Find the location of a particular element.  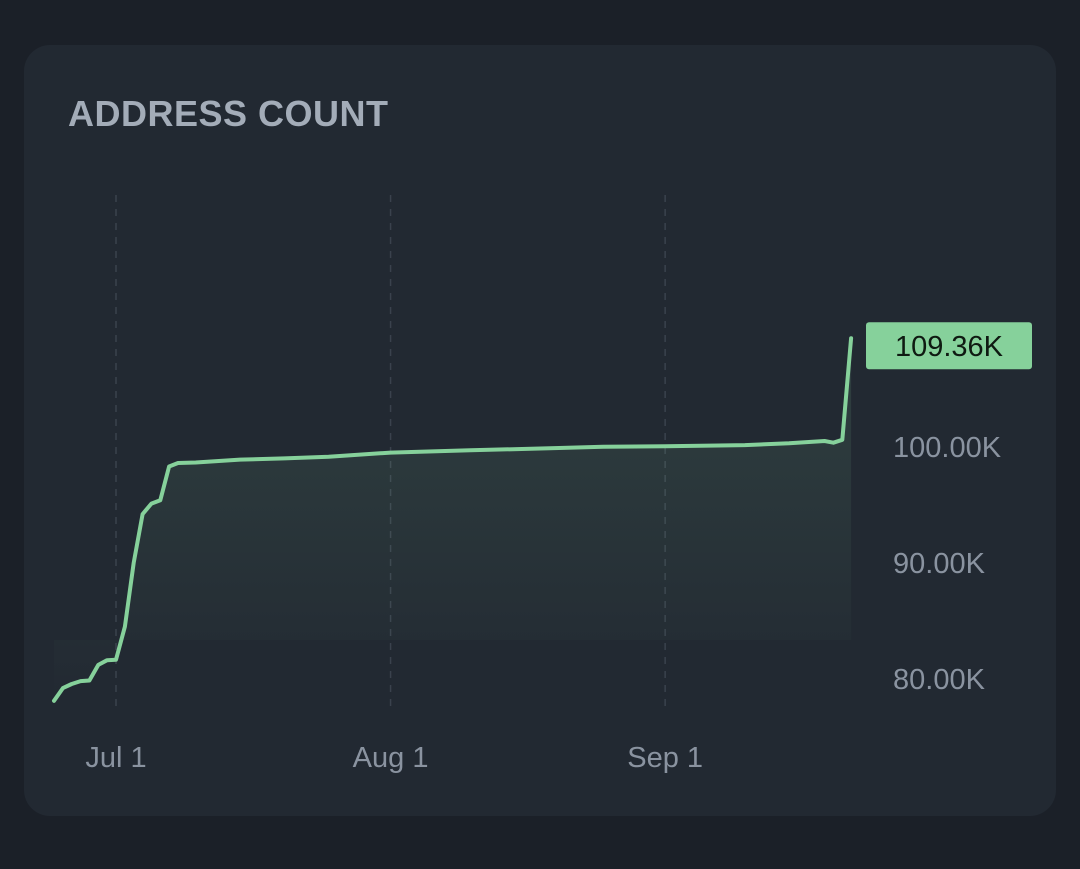

last-value-label: 109.36K is located at coordinates (949, 347).